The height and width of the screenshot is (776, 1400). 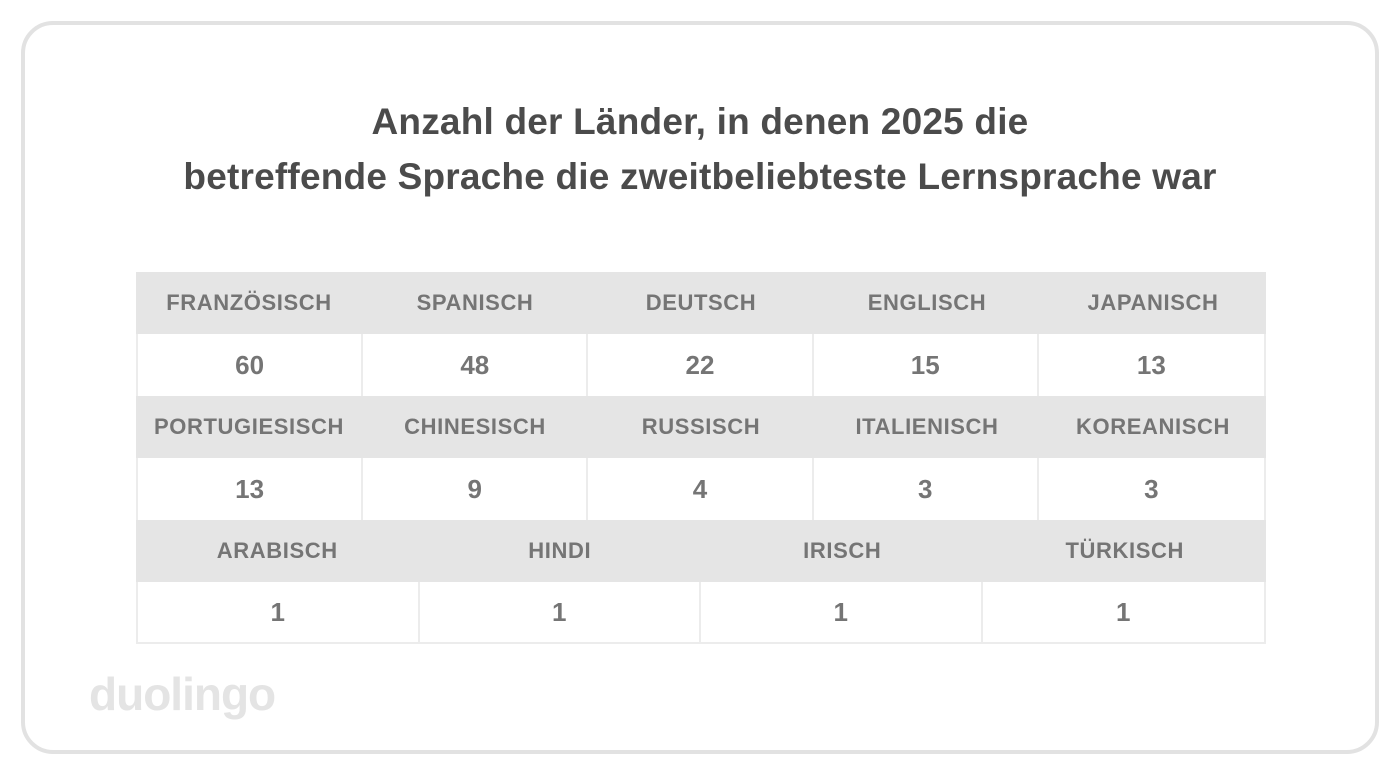 What do you see at coordinates (249, 302) in the screenshot?
I see `table-header-cell: FRANZÖSISCH` at bounding box center [249, 302].